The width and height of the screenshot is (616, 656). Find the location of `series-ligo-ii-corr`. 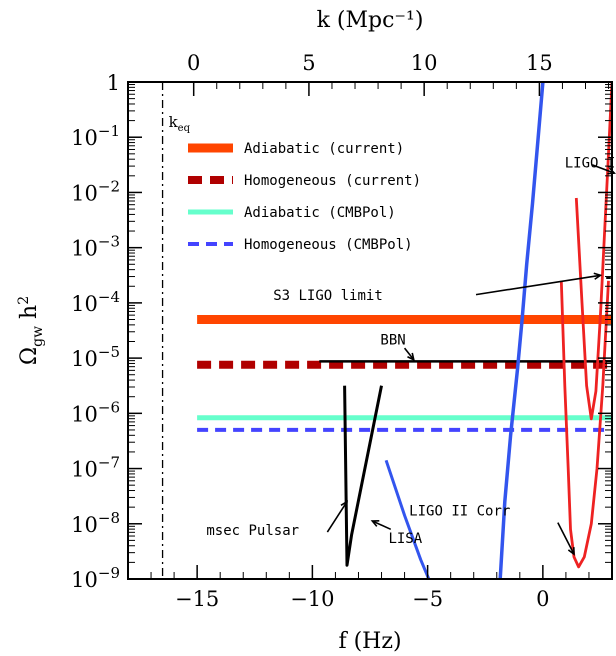

series-ligo-ii-corr is located at coordinates (584, 424).